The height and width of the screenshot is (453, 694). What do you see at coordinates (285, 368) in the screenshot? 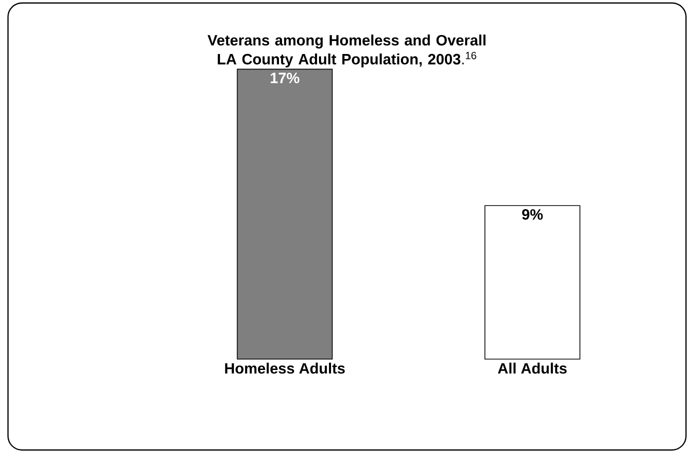
I see `x-tick-label: Homeless Adults` at bounding box center [285, 368].